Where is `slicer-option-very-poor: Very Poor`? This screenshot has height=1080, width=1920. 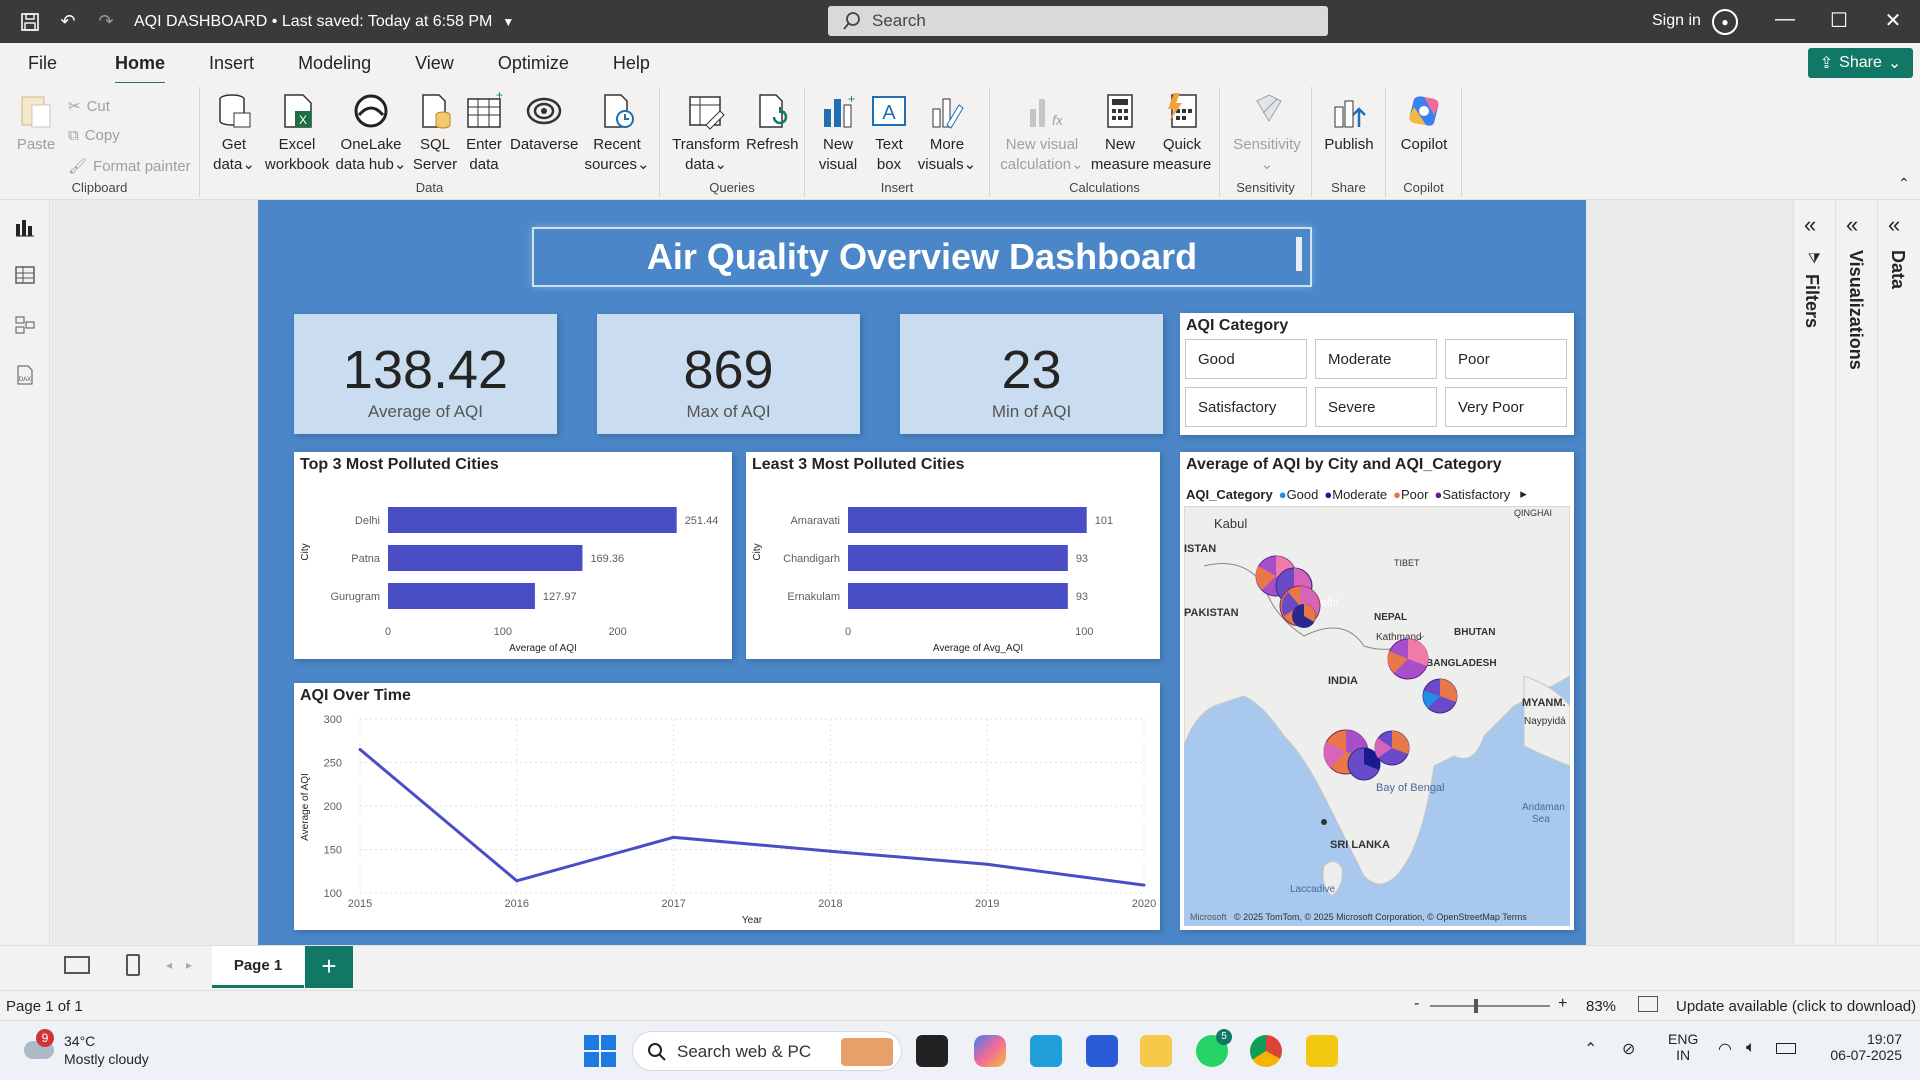 slicer-option-very-poor: Very Poor is located at coordinates (1506, 407).